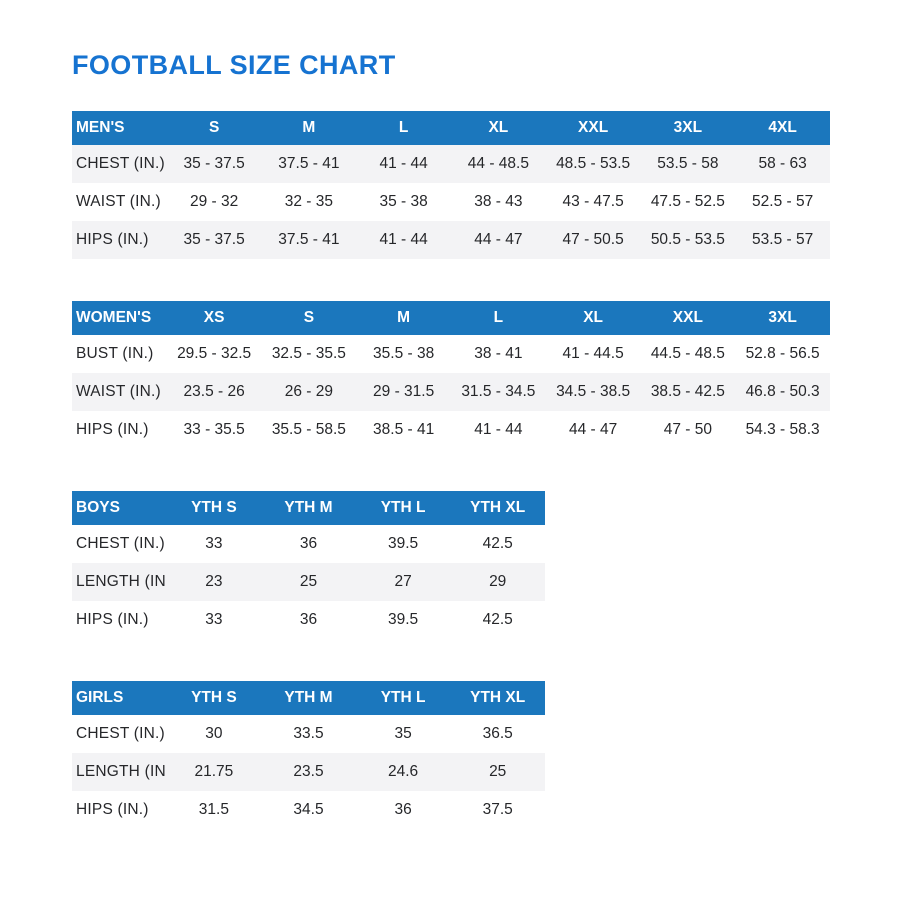  I want to click on boys-header-row: BOYS YTH S YTH M YTH L YTH XL, so click(308, 508).